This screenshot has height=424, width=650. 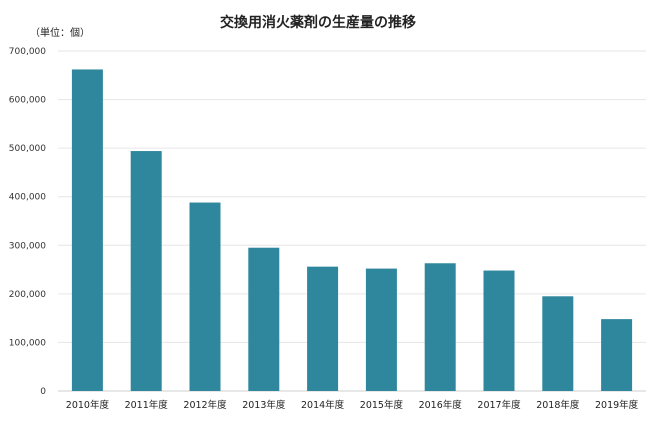 I want to click on x-tick-label: 2015年度, so click(x=382, y=405).